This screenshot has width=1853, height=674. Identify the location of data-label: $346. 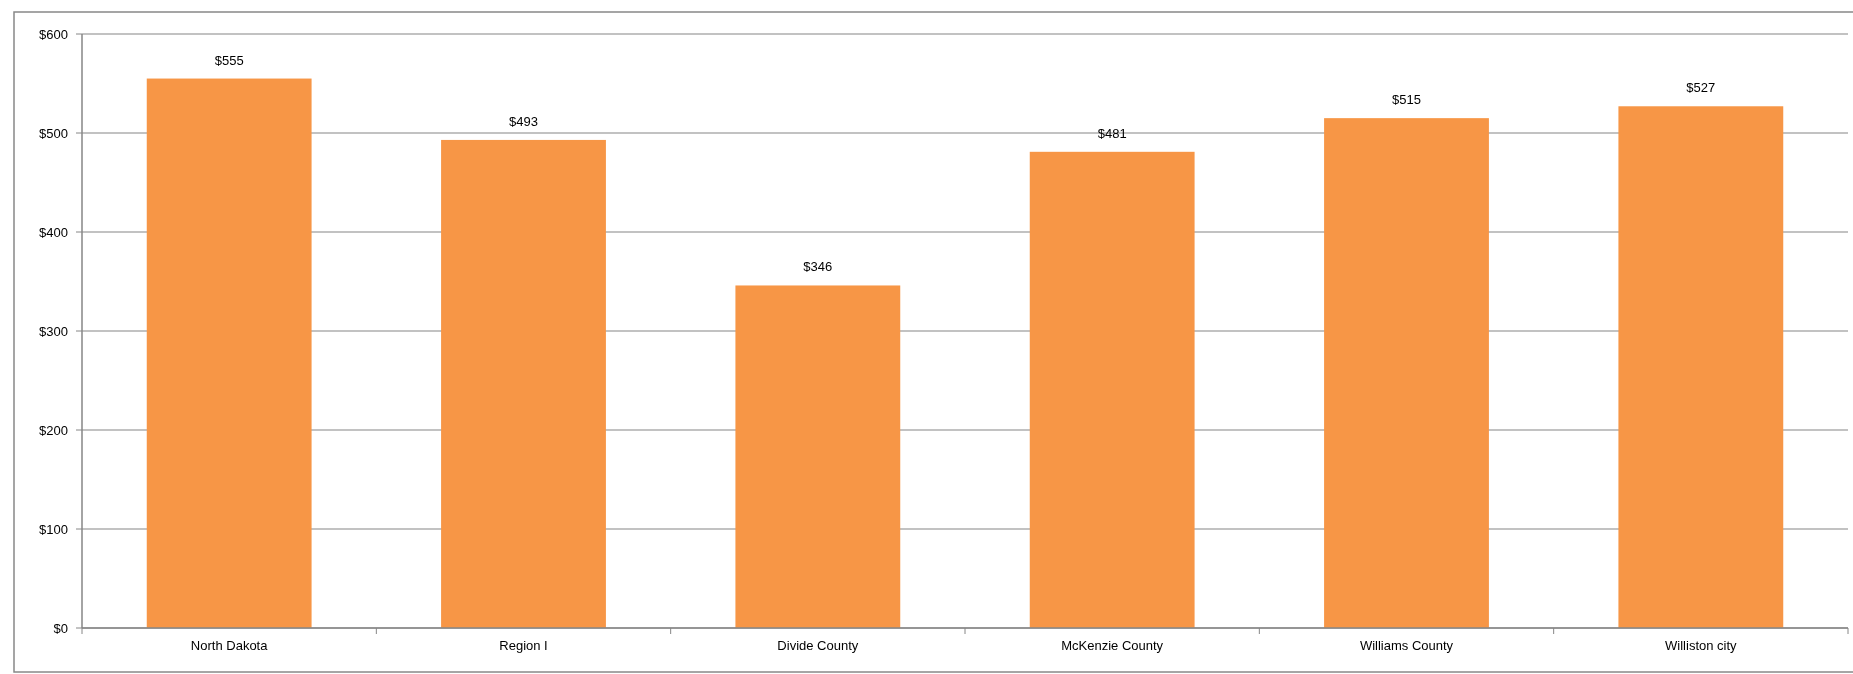
(818, 267).